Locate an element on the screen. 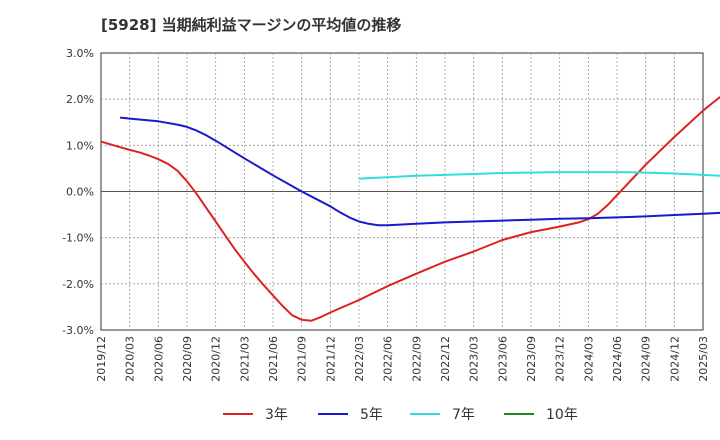 Image resolution: width=720 pixels, height=440 pixels. x-tick-label: 2024/09 is located at coordinates (646, 359).